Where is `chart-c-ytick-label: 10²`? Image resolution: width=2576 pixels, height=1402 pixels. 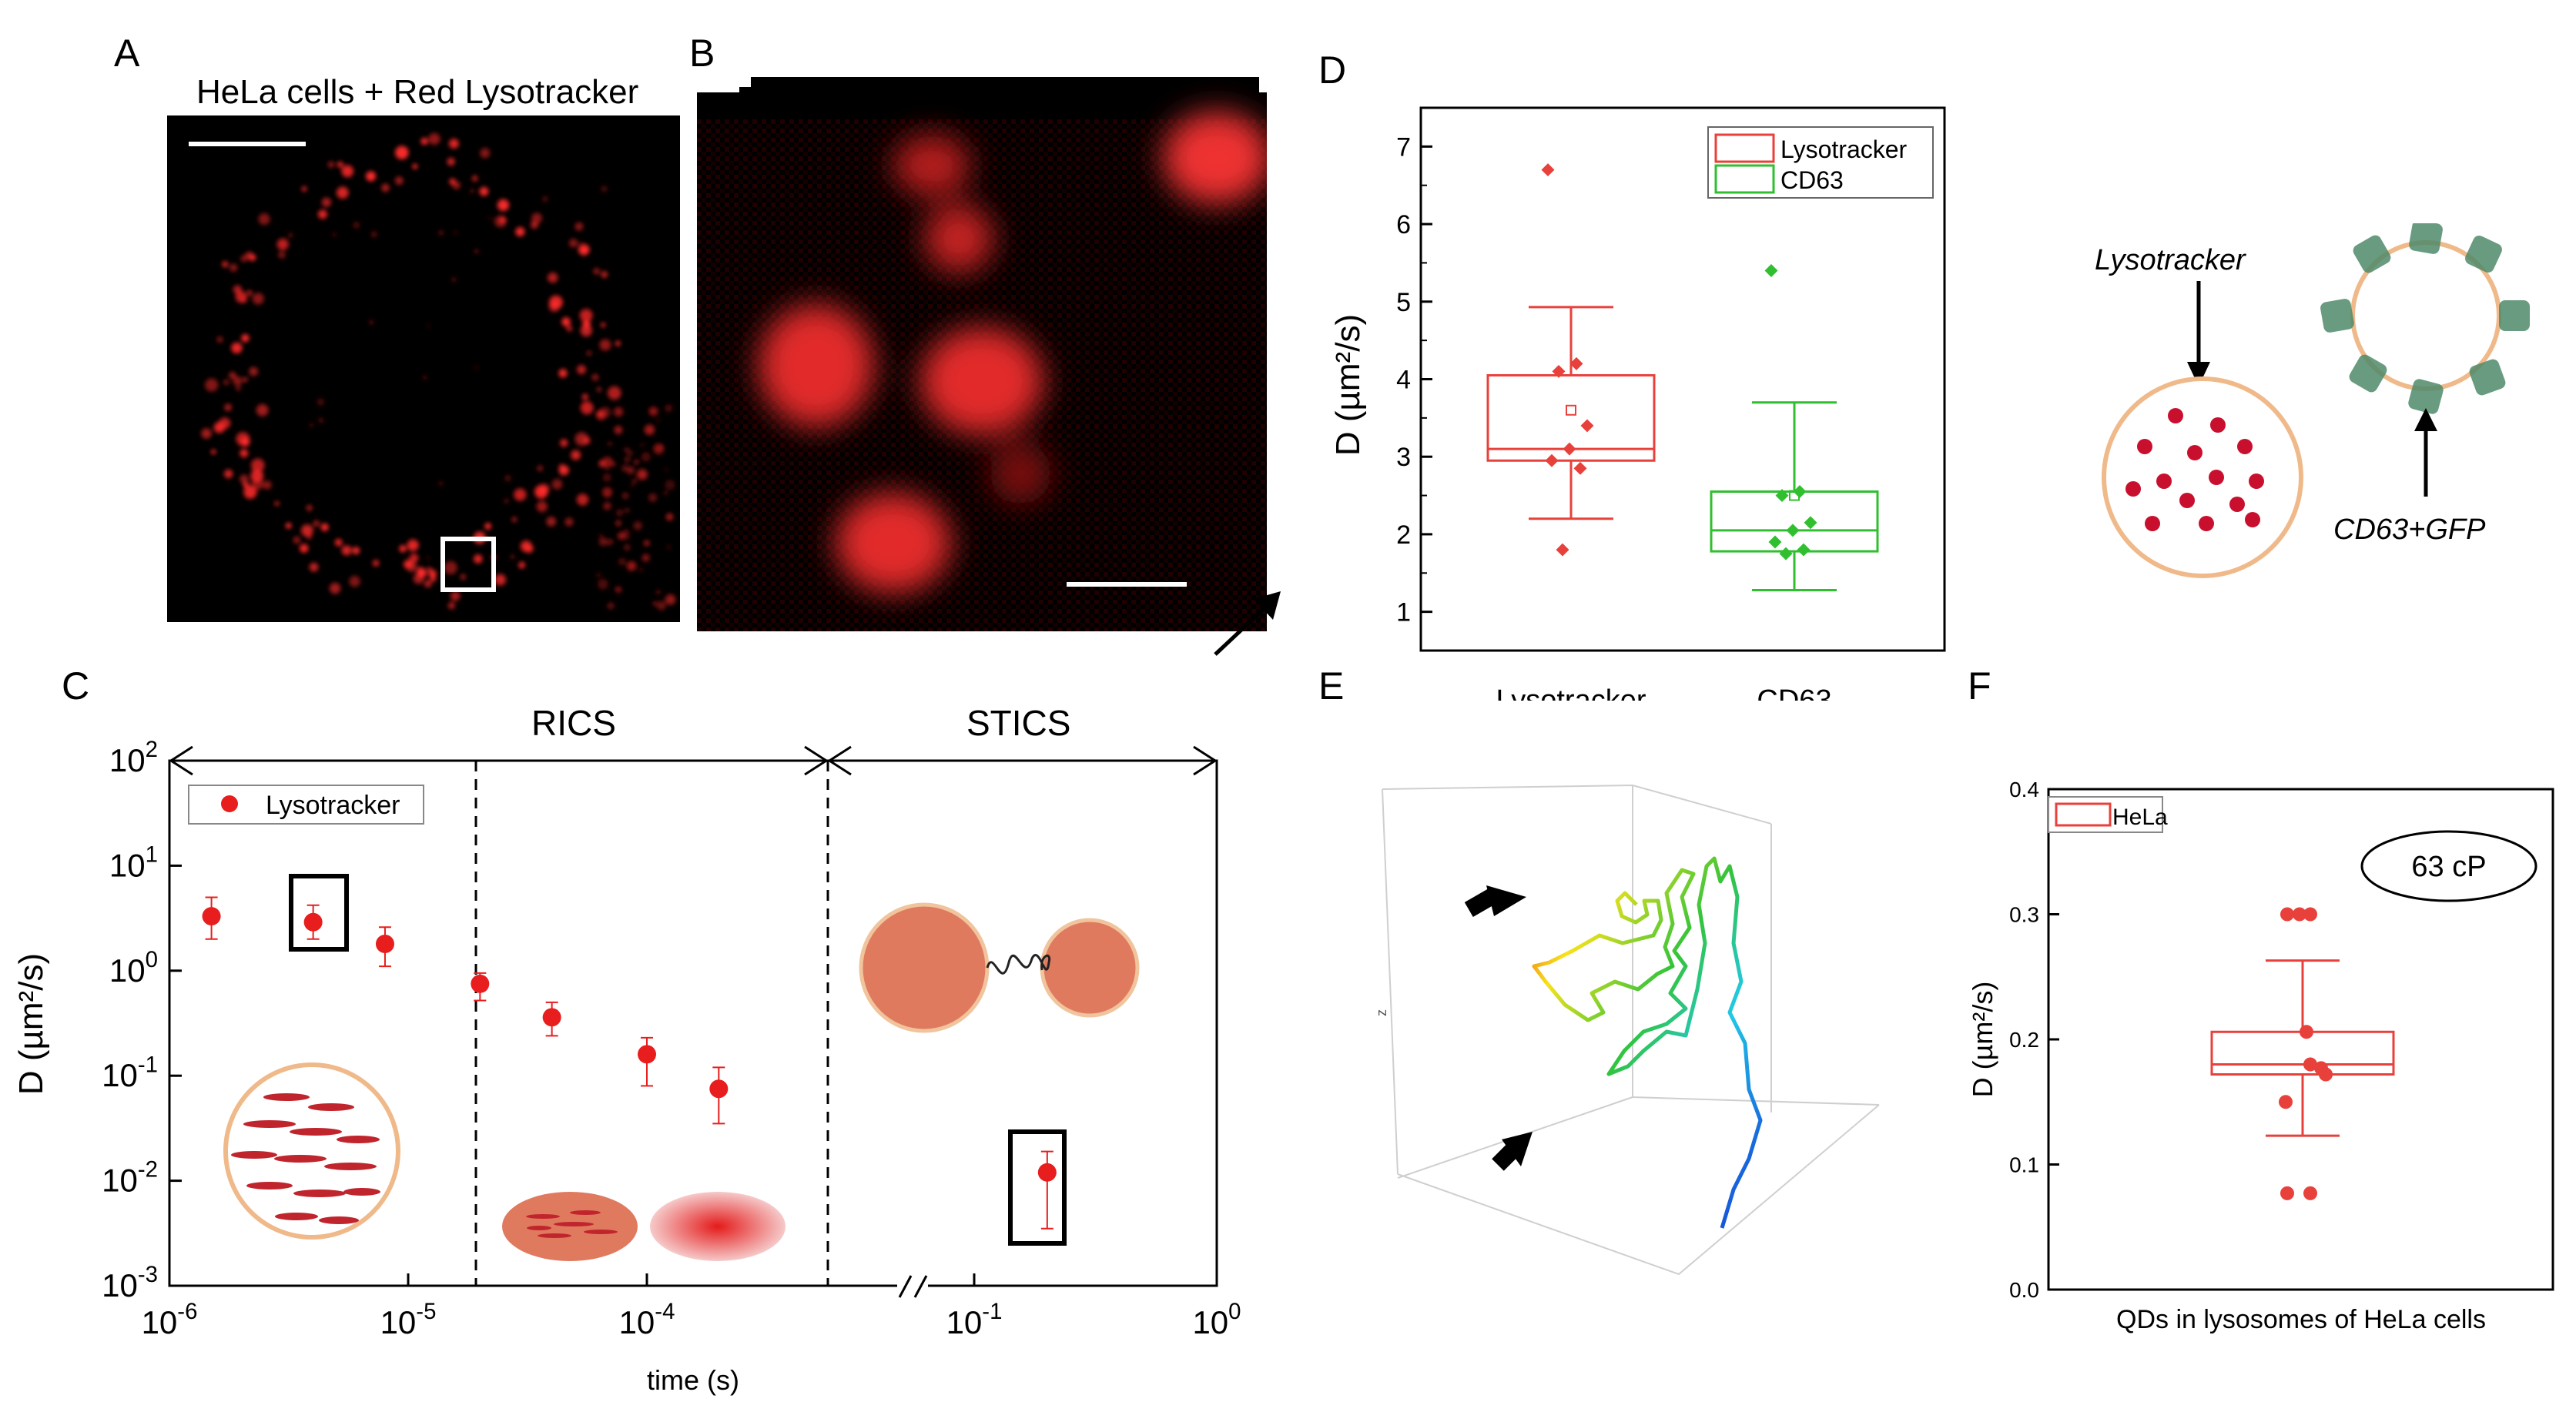 chart-c-ytick-label: 10² is located at coordinates (133, 757).